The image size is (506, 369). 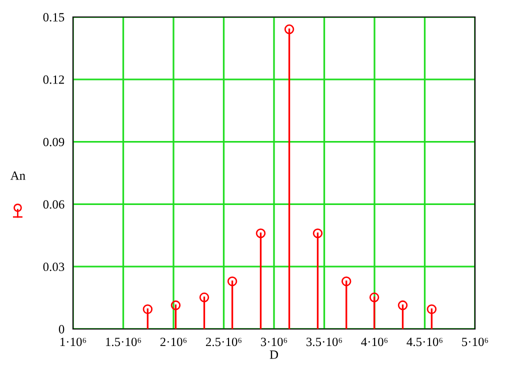 What do you see at coordinates (123, 342) in the screenshot?
I see `x-tick-label: 1.5·10⁶` at bounding box center [123, 342].